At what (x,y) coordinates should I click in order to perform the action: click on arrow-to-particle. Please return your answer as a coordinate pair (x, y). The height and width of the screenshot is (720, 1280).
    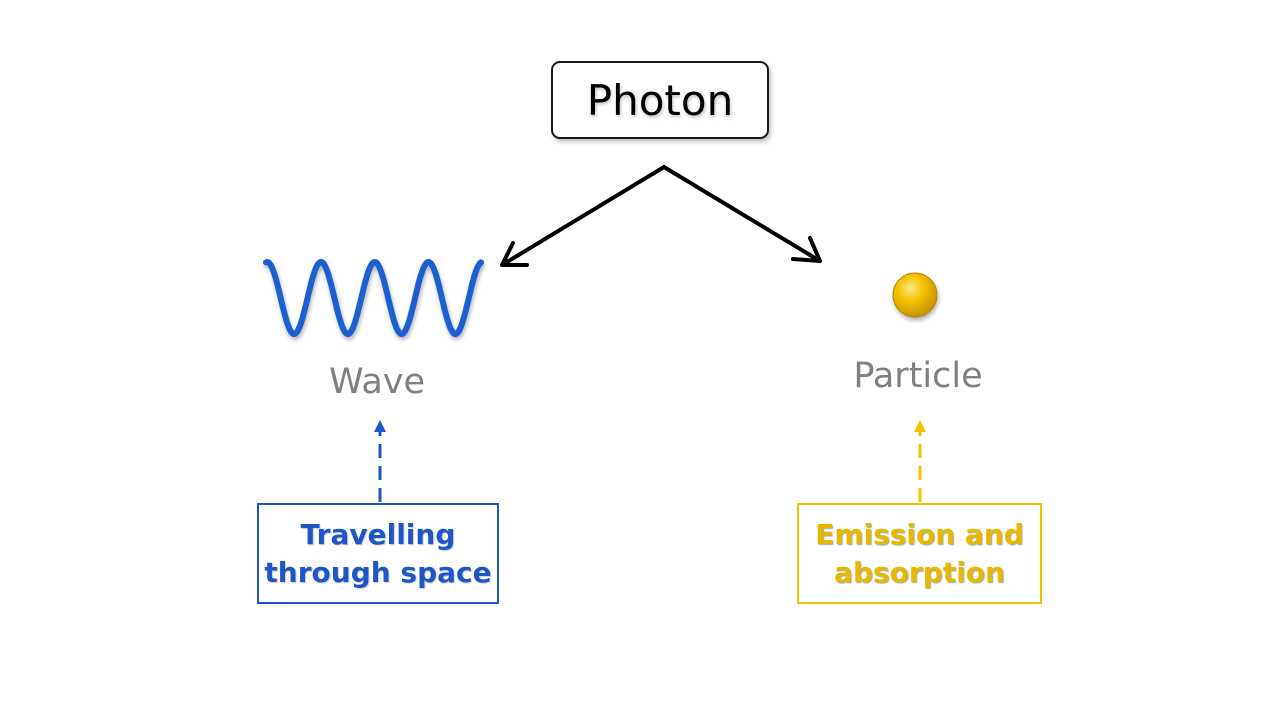
    Looking at the image, I should click on (742, 214).